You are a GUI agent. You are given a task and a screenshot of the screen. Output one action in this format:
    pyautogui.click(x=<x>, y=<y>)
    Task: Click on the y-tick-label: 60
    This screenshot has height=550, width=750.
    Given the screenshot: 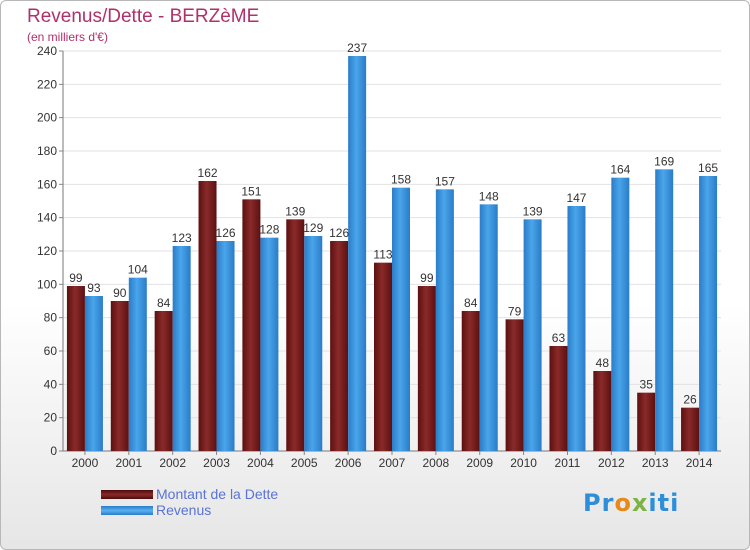 What is the action you would take?
    pyautogui.click(x=51, y=351)
    